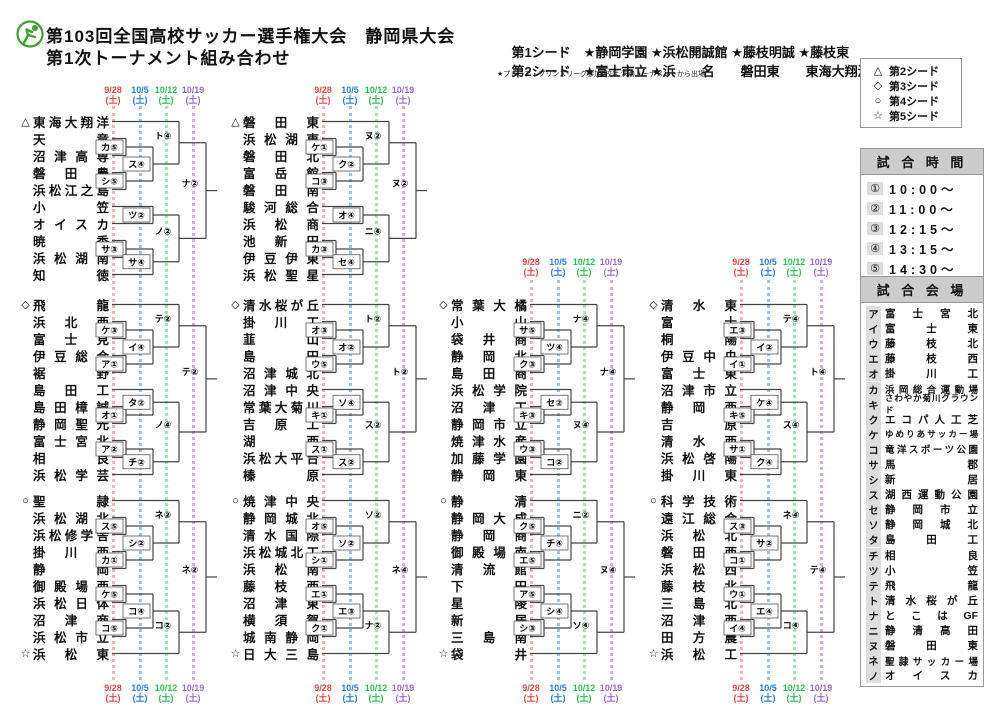 The image size is (1000, 707). What do you see at coordinates (481, 355) in the screenshot?
I see `team-row: 静岡北` at bounding box center [481, 355].